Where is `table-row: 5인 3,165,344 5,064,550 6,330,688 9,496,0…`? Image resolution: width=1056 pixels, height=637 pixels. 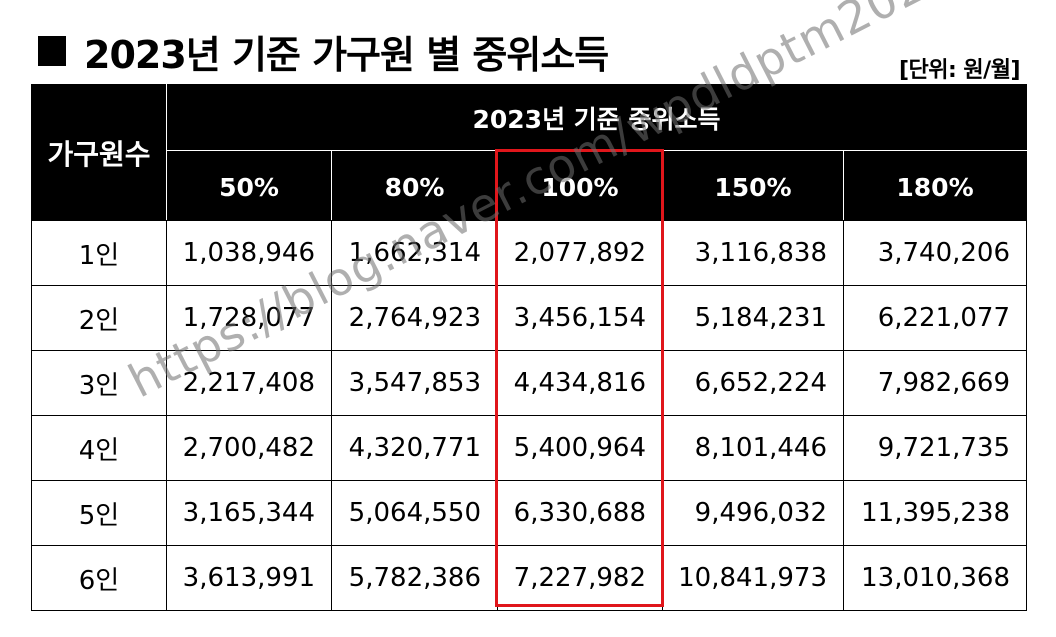 table-row: 5인 3,165,344 5,064,550 6,330,688 9,496,0… is located at coordinates (529, 513).